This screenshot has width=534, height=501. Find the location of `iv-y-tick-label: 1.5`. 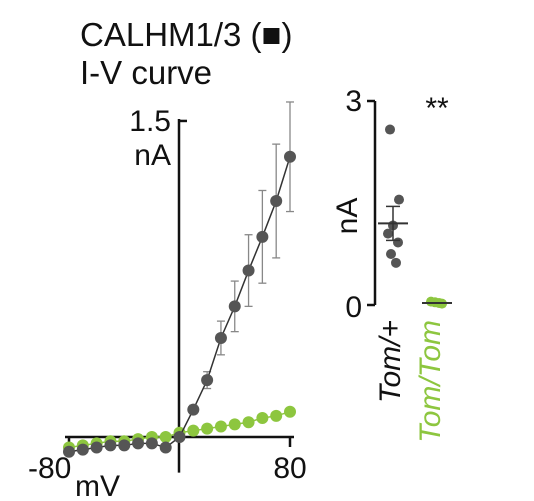

iv-y-tick-label: 1.5 is located at coordinates (150, 121).